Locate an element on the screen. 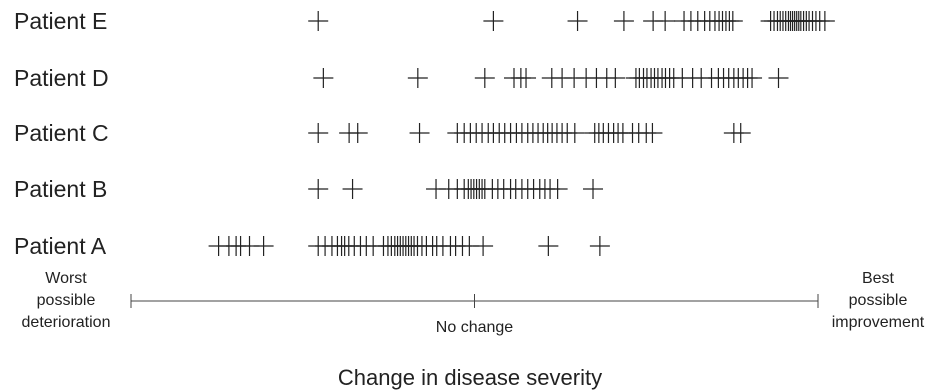 The image size is (938, 392). axis-label-left-line-3: deterioration is located at coordinates (66, 322).